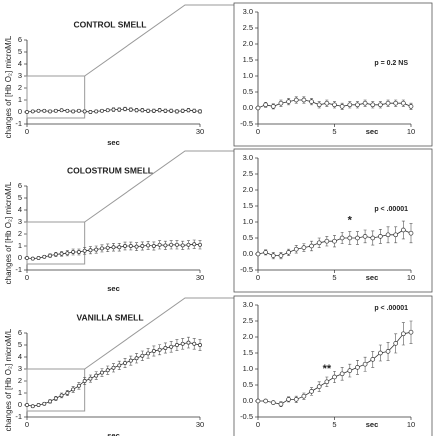  I want to click on zoom-box, so click(56, 243).